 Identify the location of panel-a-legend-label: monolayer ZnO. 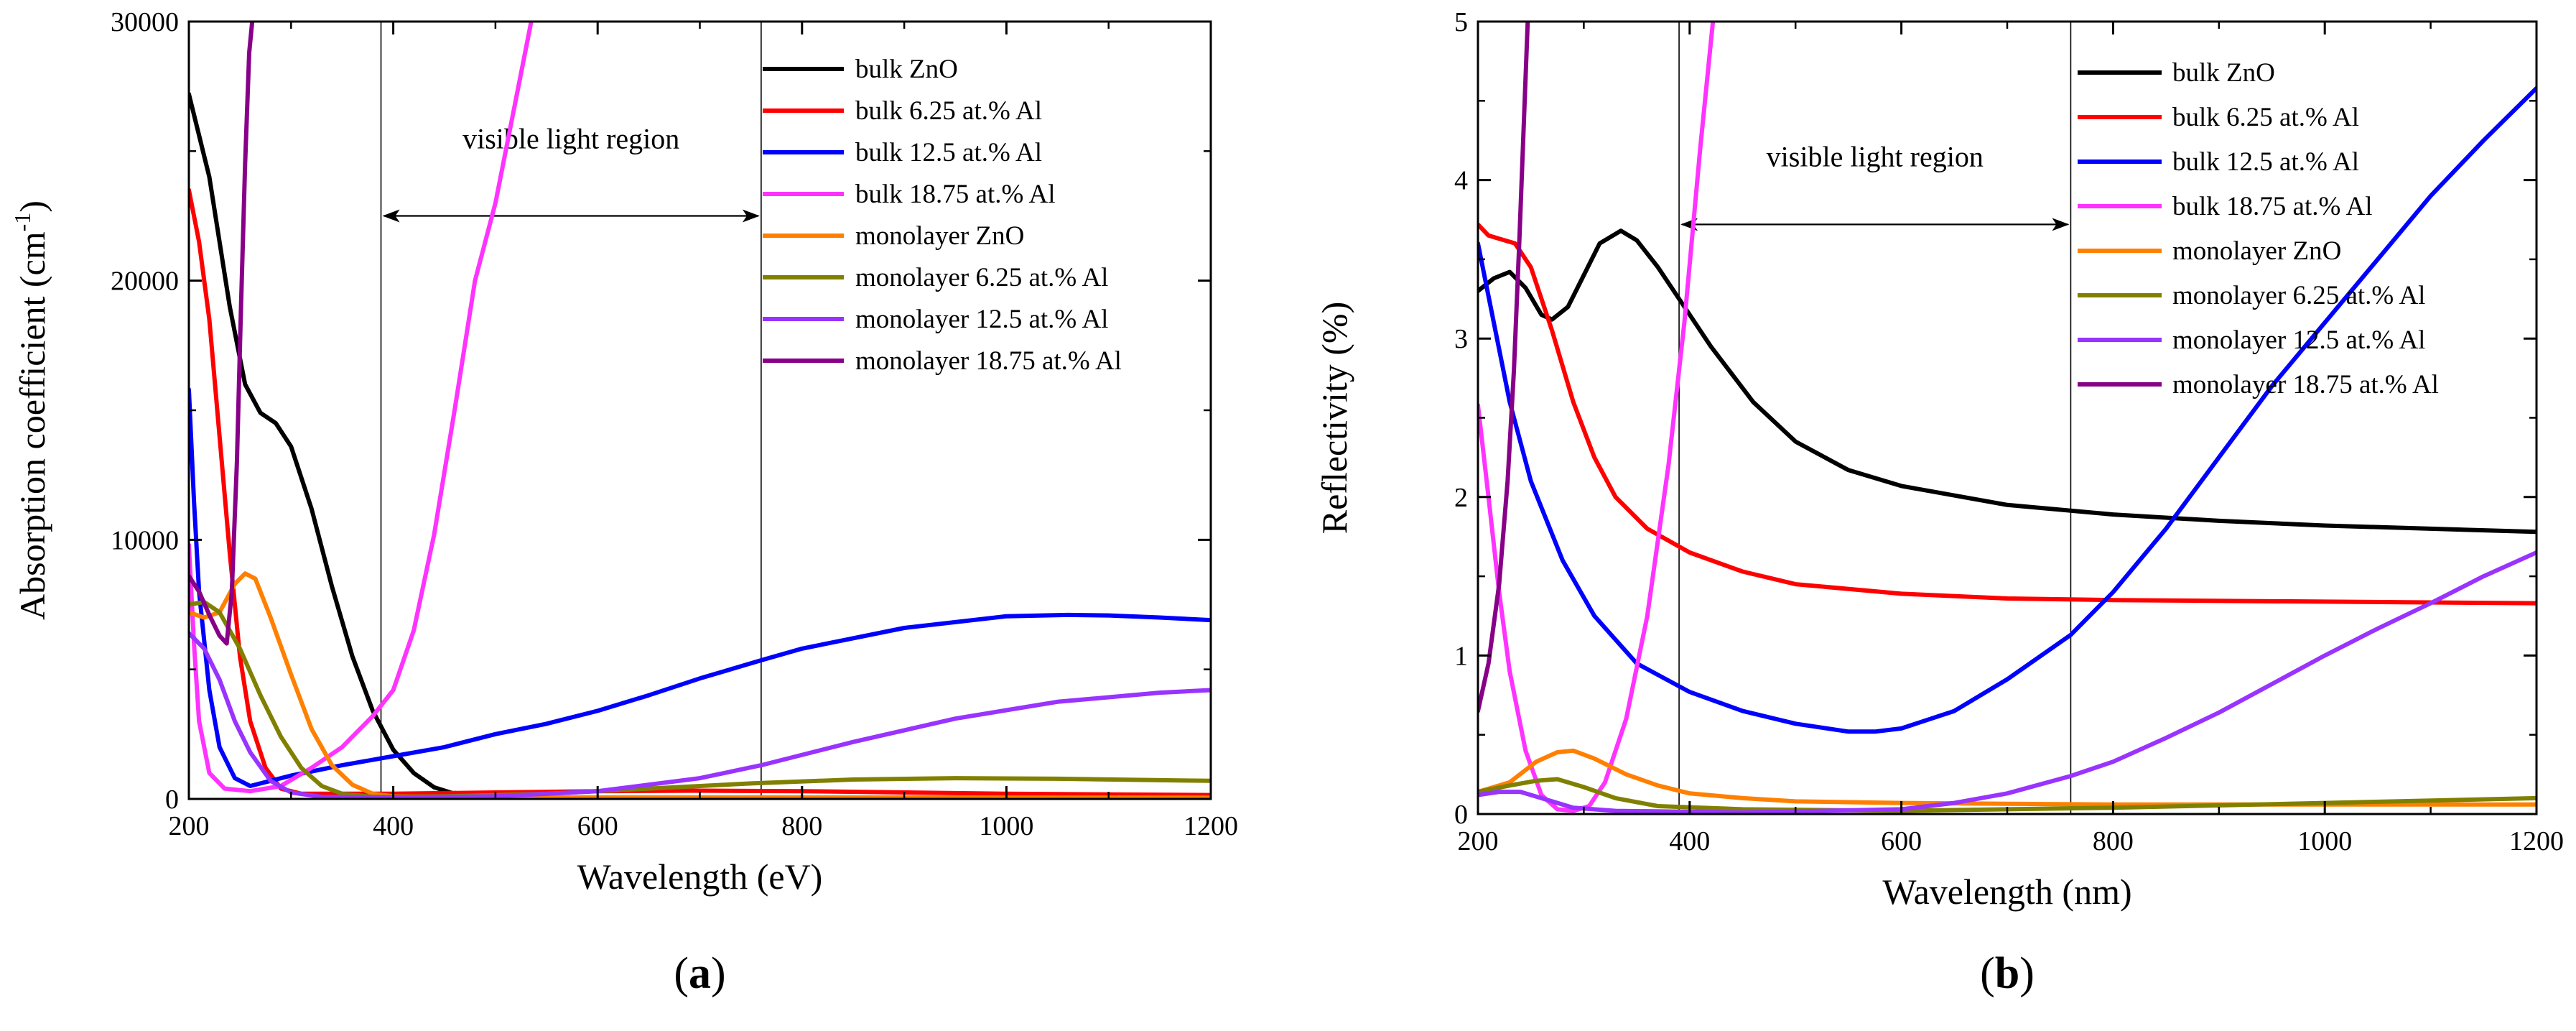
(939, 236).